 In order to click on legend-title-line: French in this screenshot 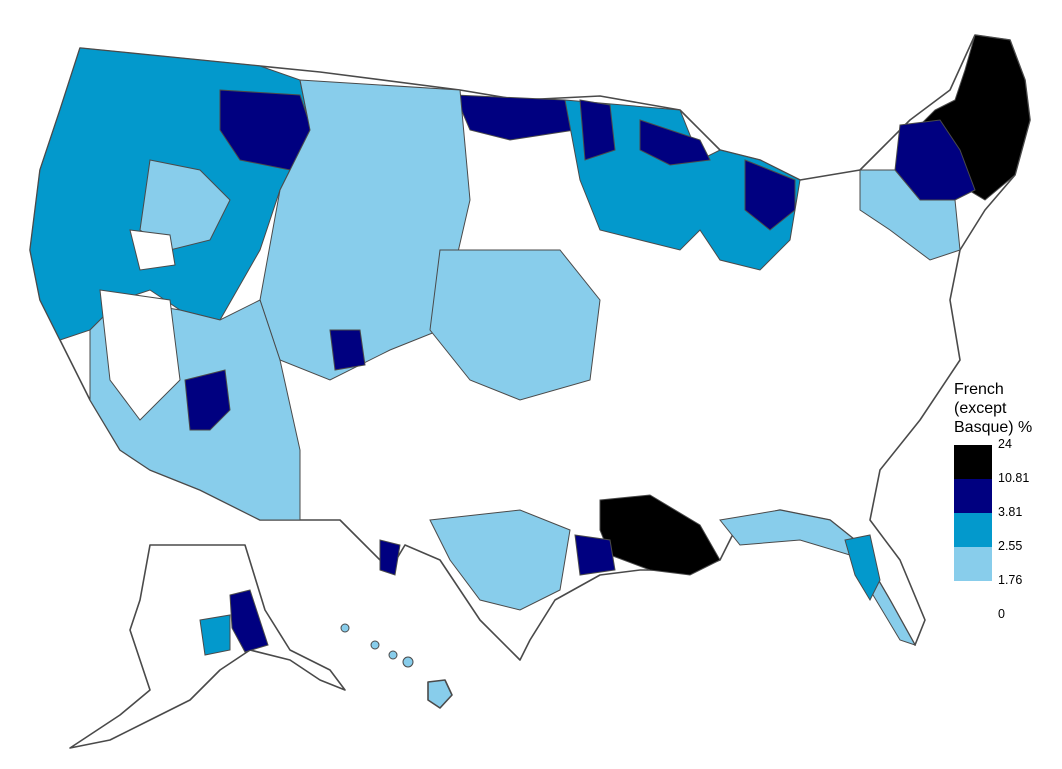, I will do `click(979, 389)`.